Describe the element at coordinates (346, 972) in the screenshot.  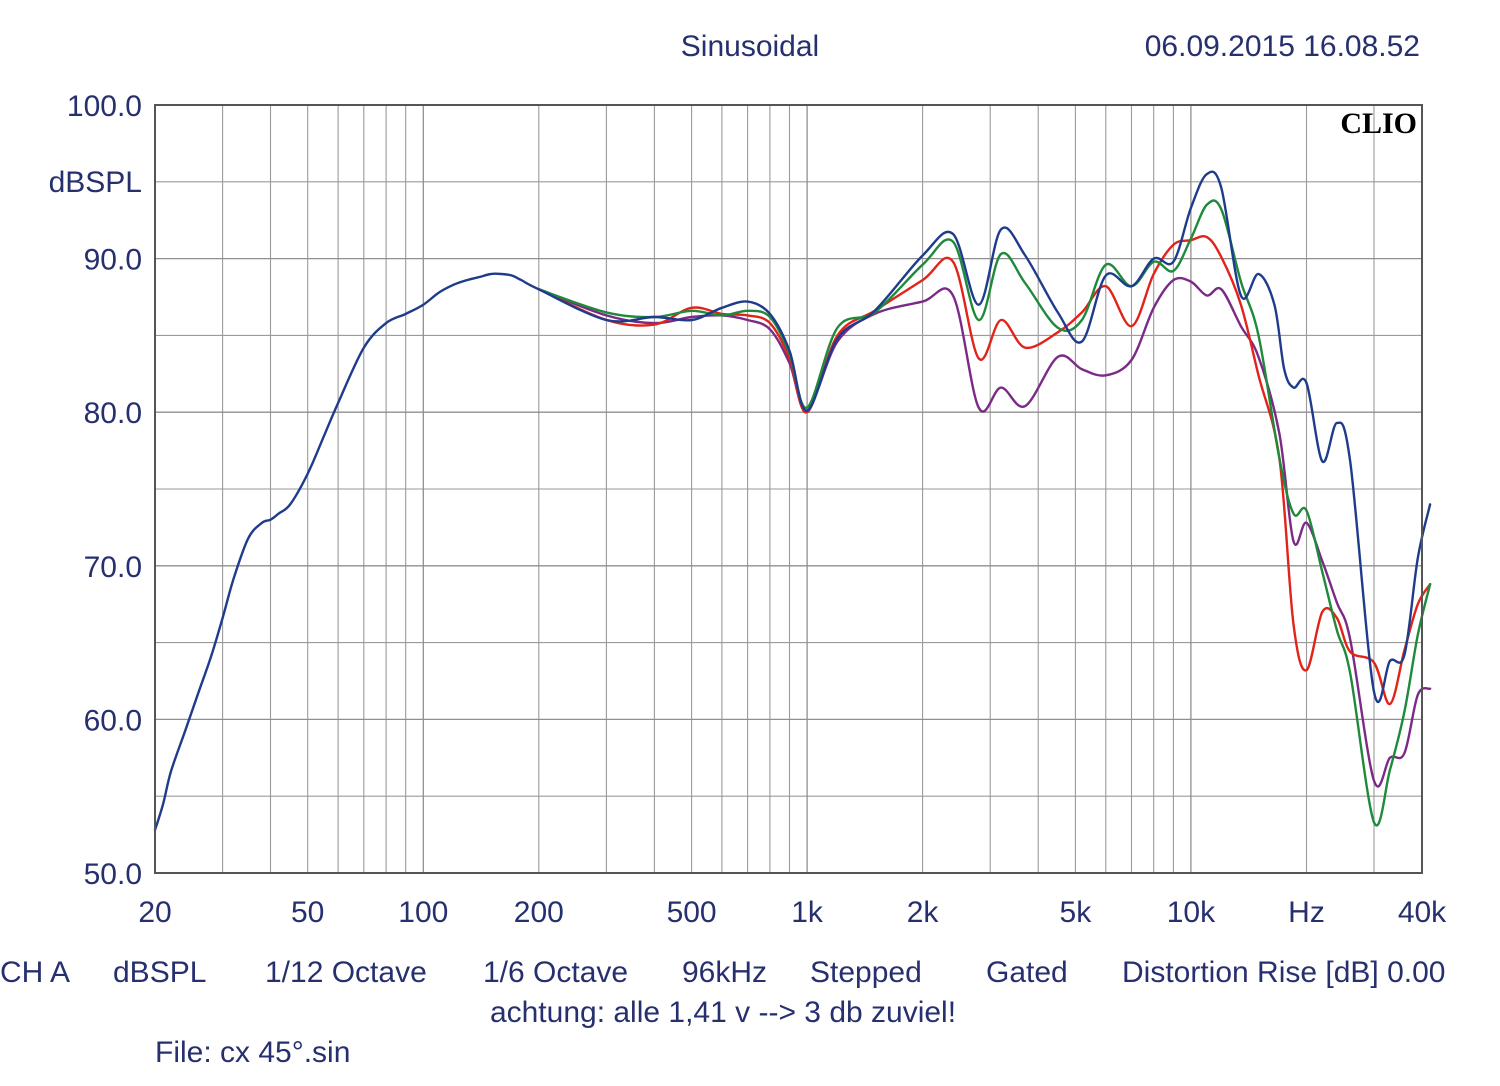
I see `setting-label: 1/12 Octave` at that location.